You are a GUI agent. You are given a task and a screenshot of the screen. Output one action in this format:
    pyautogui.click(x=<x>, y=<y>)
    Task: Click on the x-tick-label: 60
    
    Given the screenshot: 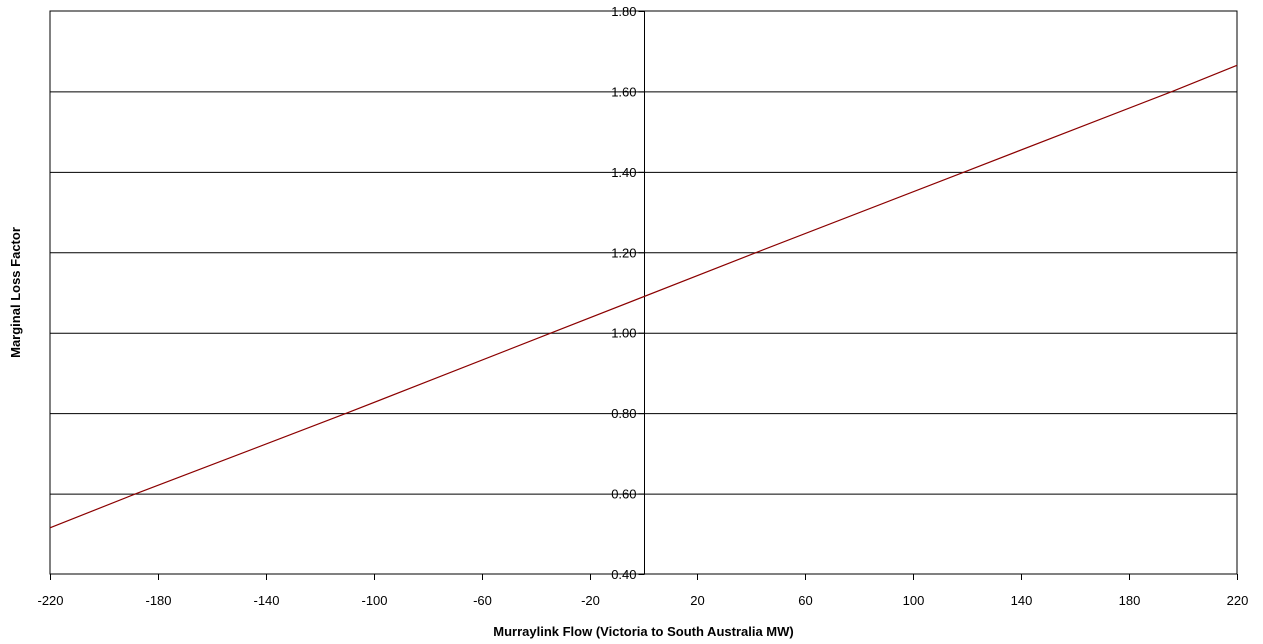 What is the action you would take?
    pyautogui.click(x=805, y=600)
    